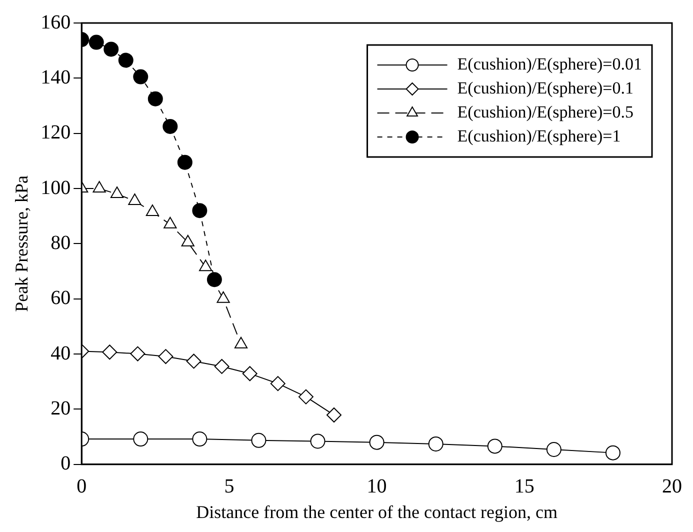  What do you see at coordinates (524, 487) in the screenshot?
I see `x-tick-label: 15` at bounding box center [524, 487].